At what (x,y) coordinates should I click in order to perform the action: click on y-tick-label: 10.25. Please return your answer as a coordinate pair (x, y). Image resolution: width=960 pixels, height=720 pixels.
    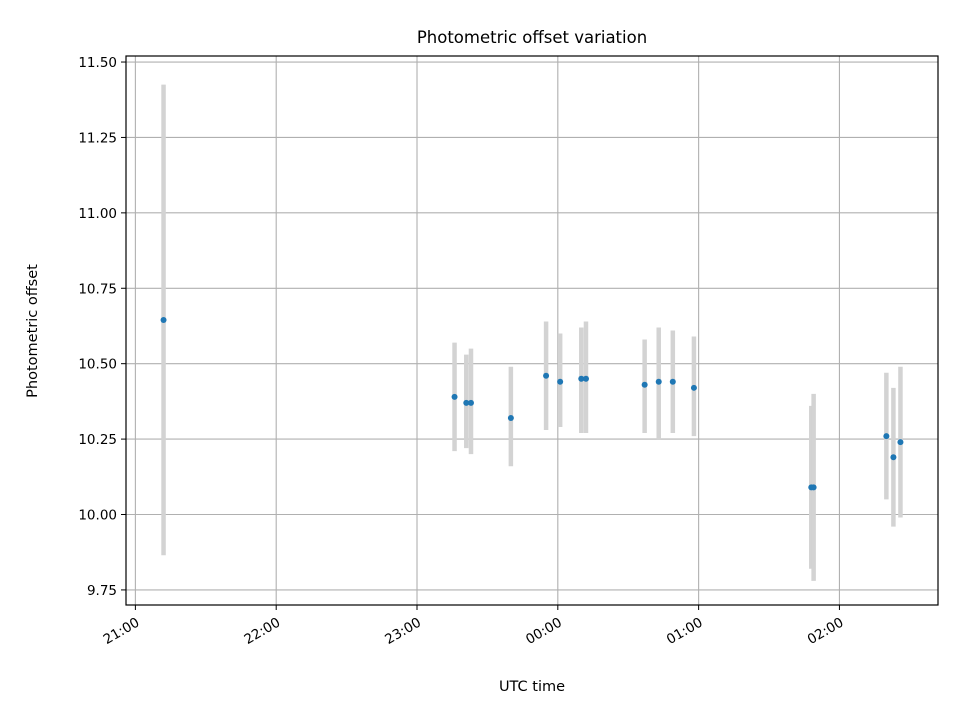
    Looking at the image, I should click on (97, 440).